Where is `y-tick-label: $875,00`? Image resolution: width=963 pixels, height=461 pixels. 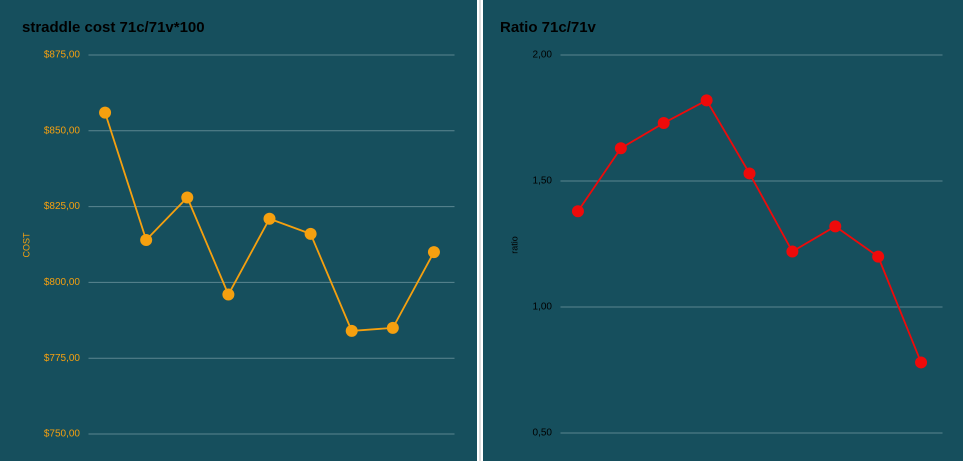
y-tick-label: $875,00 is located at coordinates (62, 55).